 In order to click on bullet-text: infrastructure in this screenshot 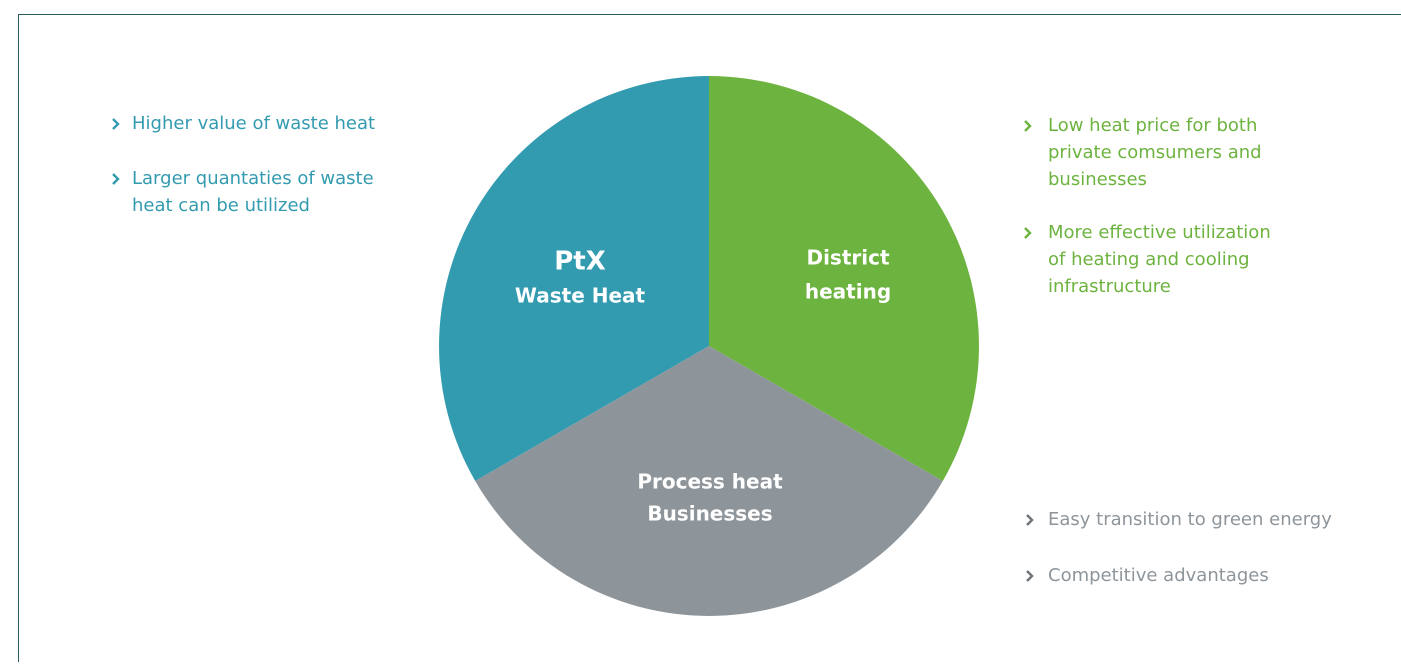, I will do `click(1109, 286)`.